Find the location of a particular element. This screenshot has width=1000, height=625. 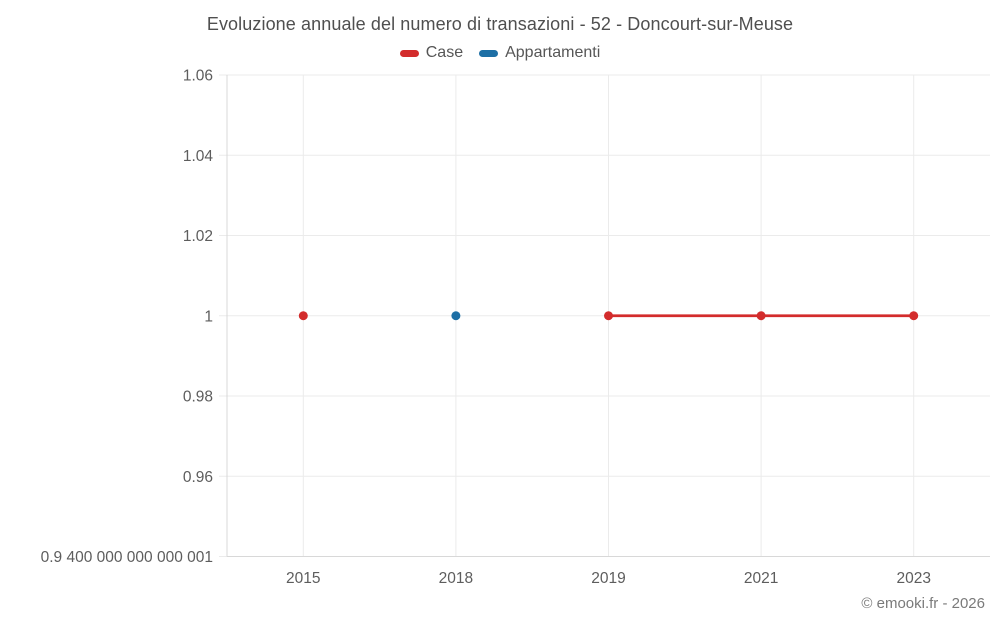

chart-legend: Case Appartamenti is located at coordinates (500, 53).